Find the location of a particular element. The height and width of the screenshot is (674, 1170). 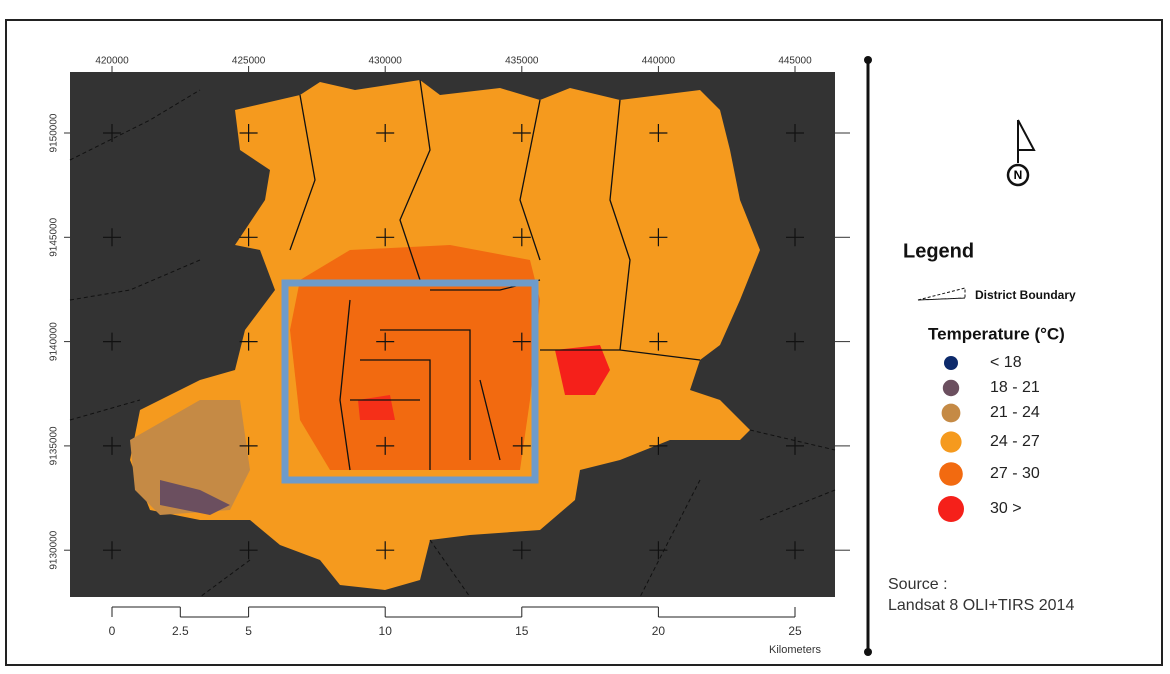

legend-label: < 18 is located at coordinates (1006, 362).